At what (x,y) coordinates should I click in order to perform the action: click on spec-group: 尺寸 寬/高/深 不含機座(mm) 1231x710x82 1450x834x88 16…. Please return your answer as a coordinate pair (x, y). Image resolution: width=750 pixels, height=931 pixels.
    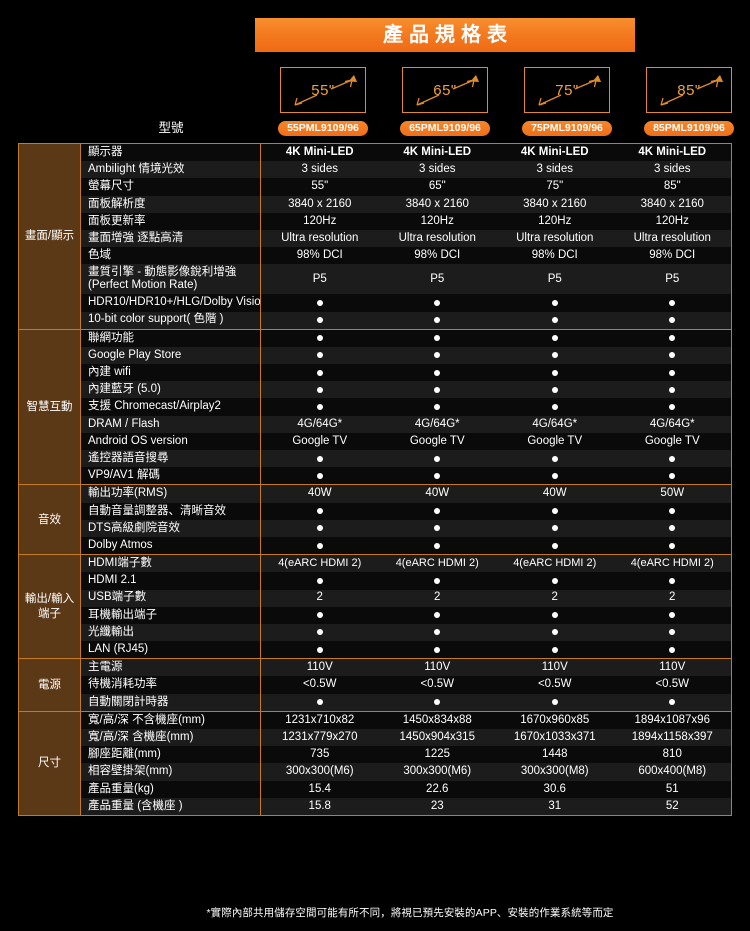
    Looking at the image, I should click on (375, 763).